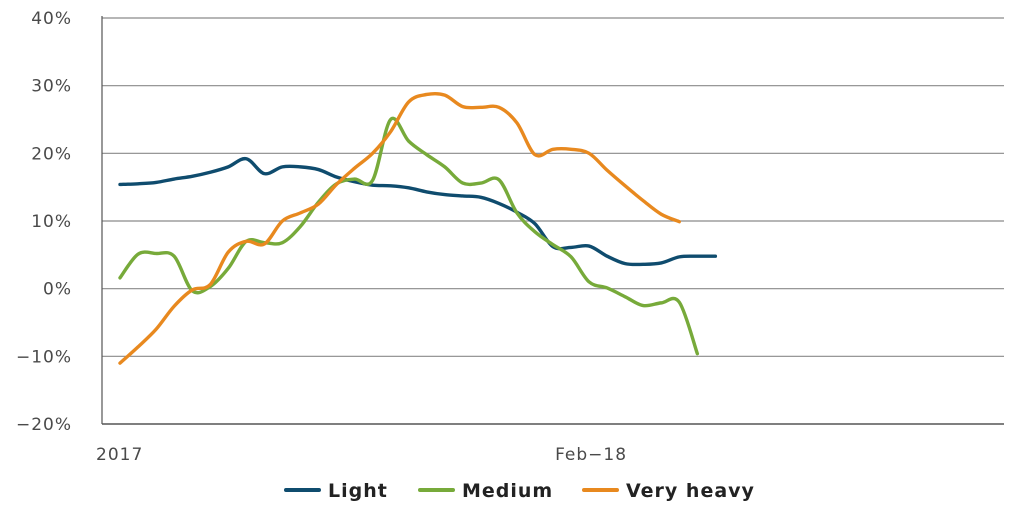 Image resolution: width=1024 pixels, height=506 pixels. Describe the element at coordinates (591, 455) in the screenshot. I see `x-tick-label: Feb−18` at that location.